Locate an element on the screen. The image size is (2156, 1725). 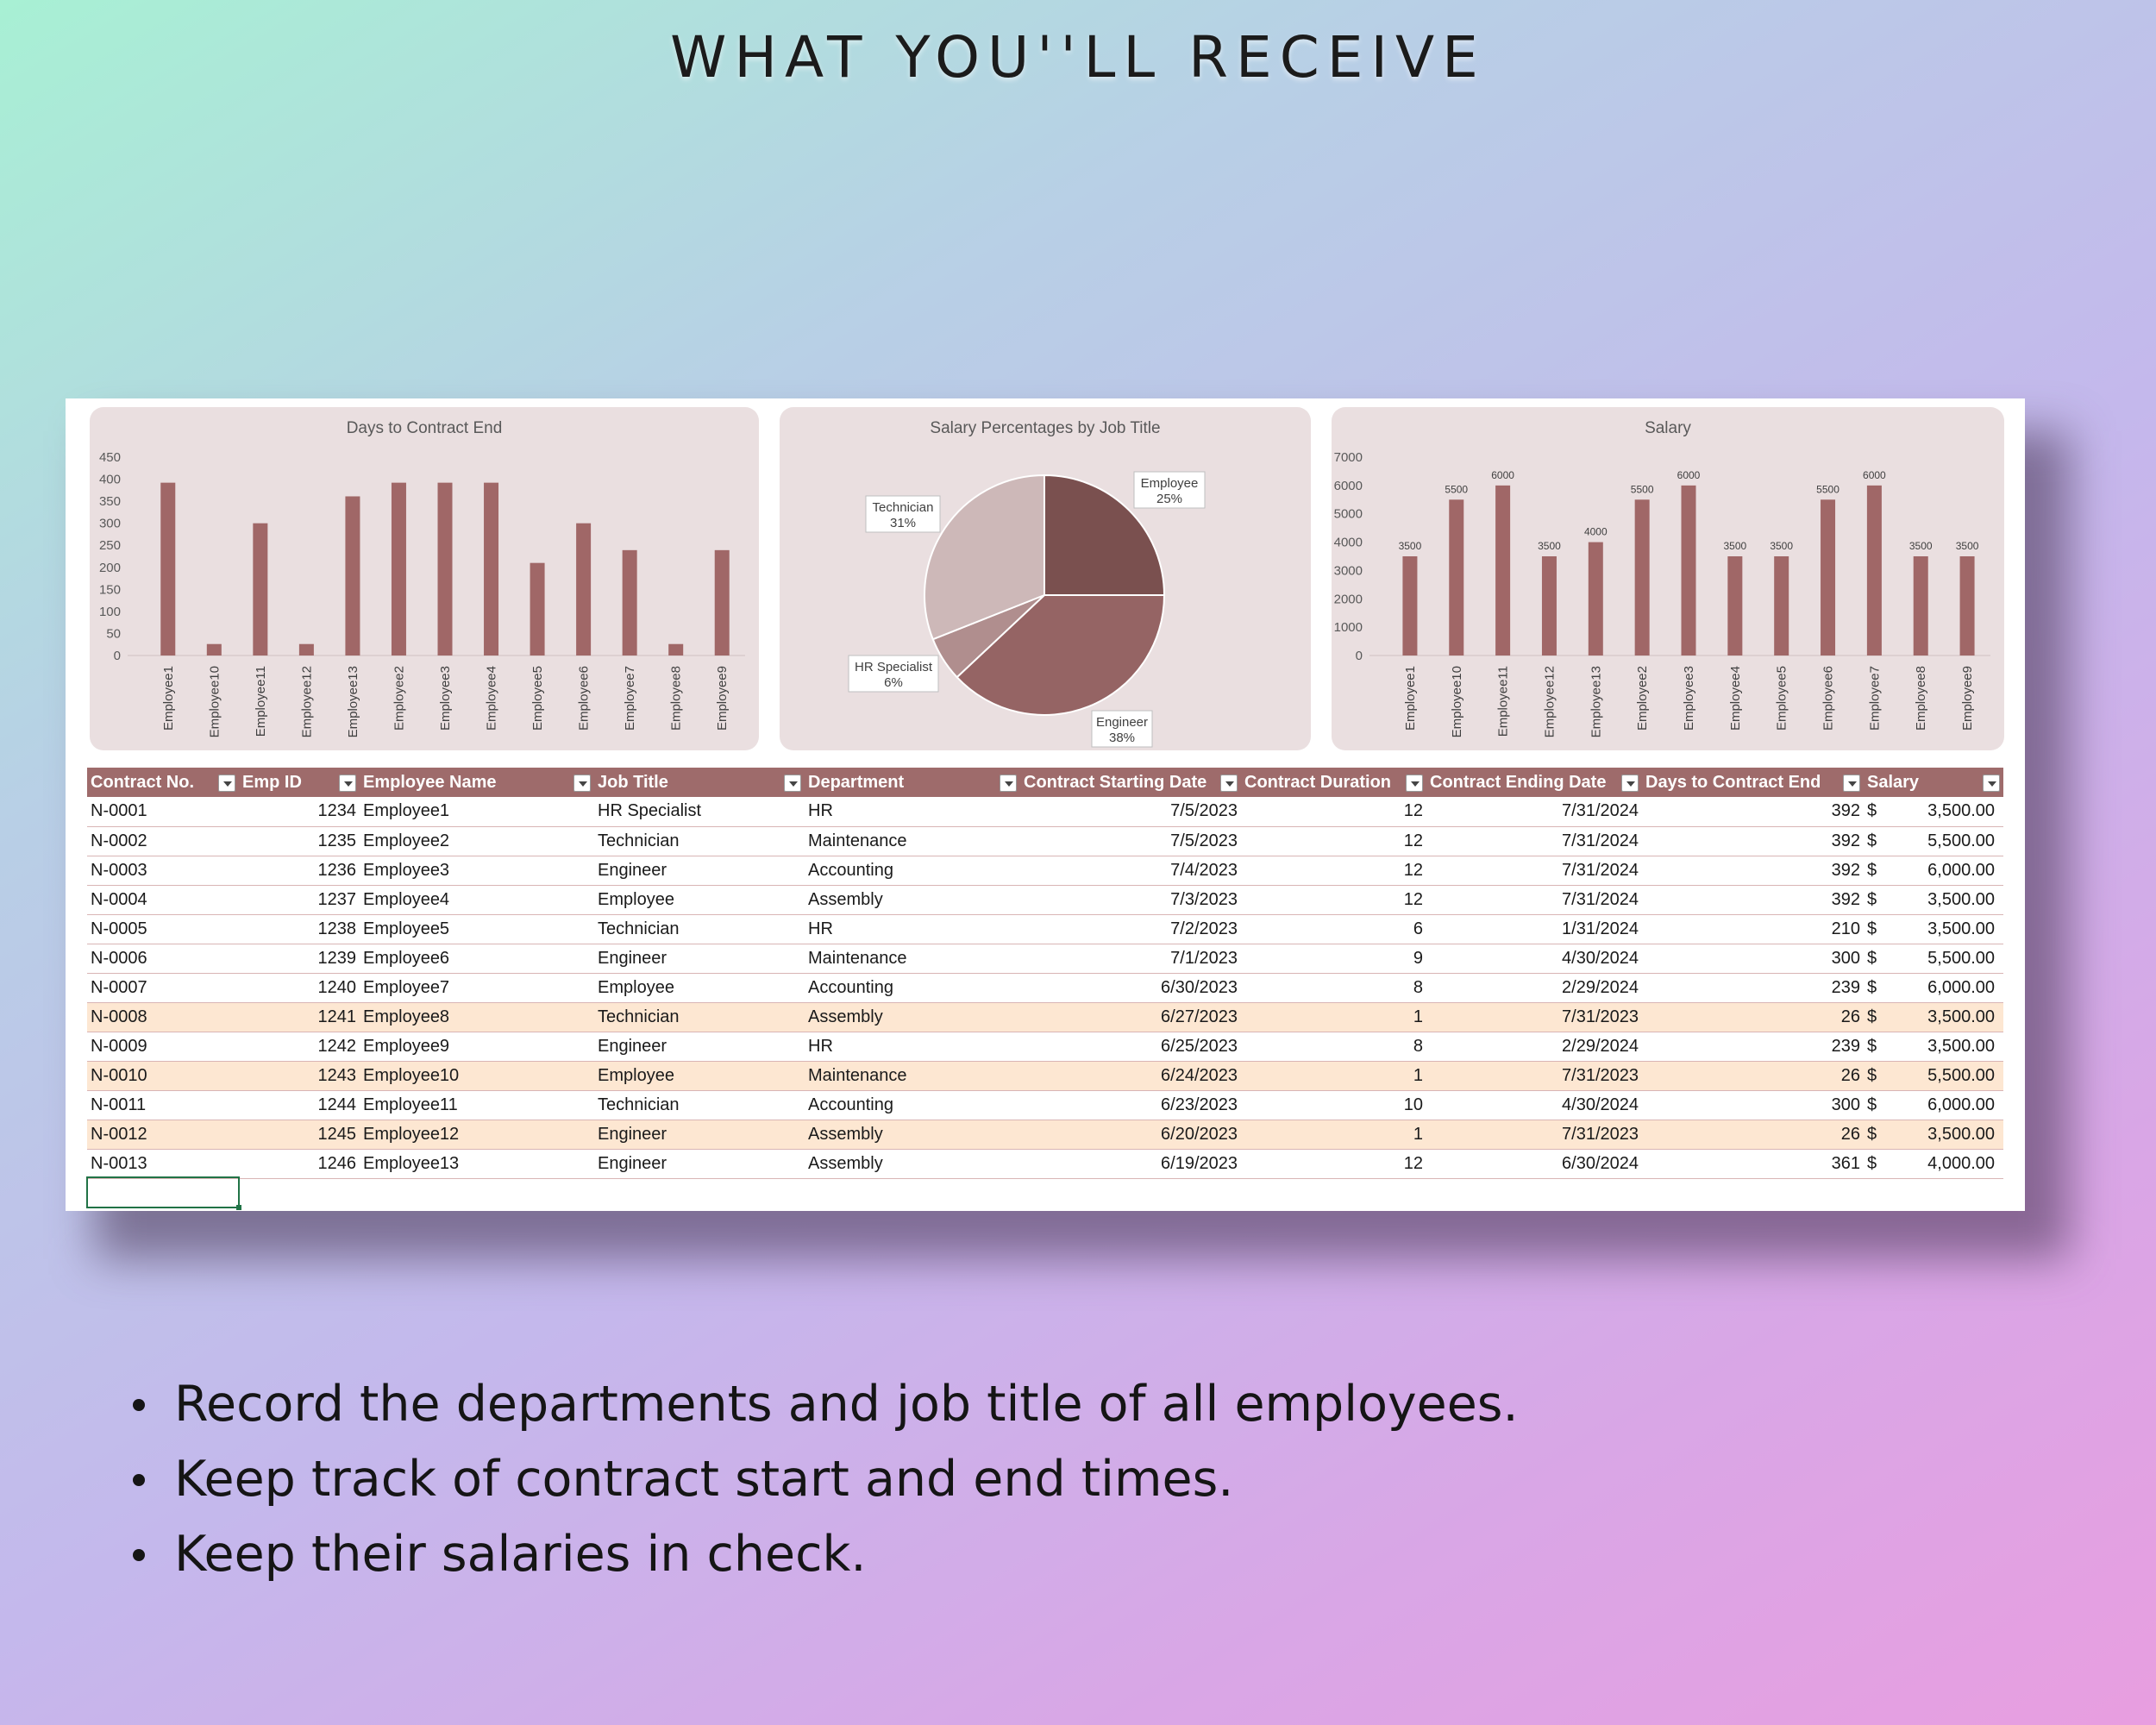
table-cell-name: Employee10 is located at coordinates (477, 1076).